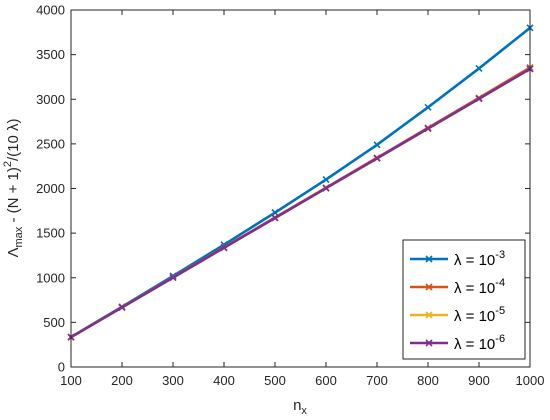  Describe the element at coordinates (13, 197) in the screenshot. I see `y-axis-label-middle: - (N + 1)` at that location.